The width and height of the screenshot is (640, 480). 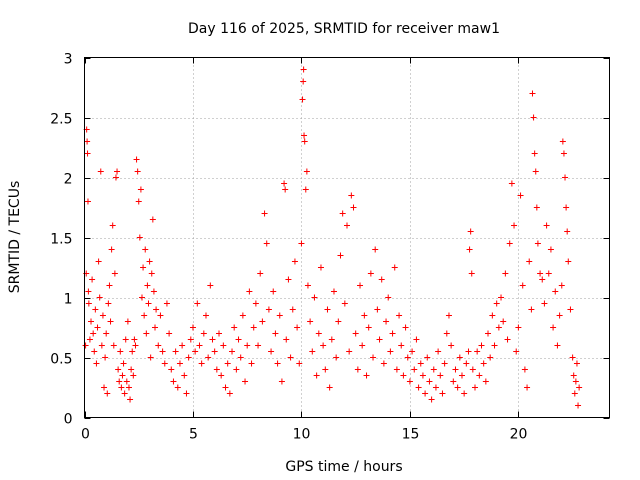 I want to click on x-tick-label: 20, so click(x=519, y=435).